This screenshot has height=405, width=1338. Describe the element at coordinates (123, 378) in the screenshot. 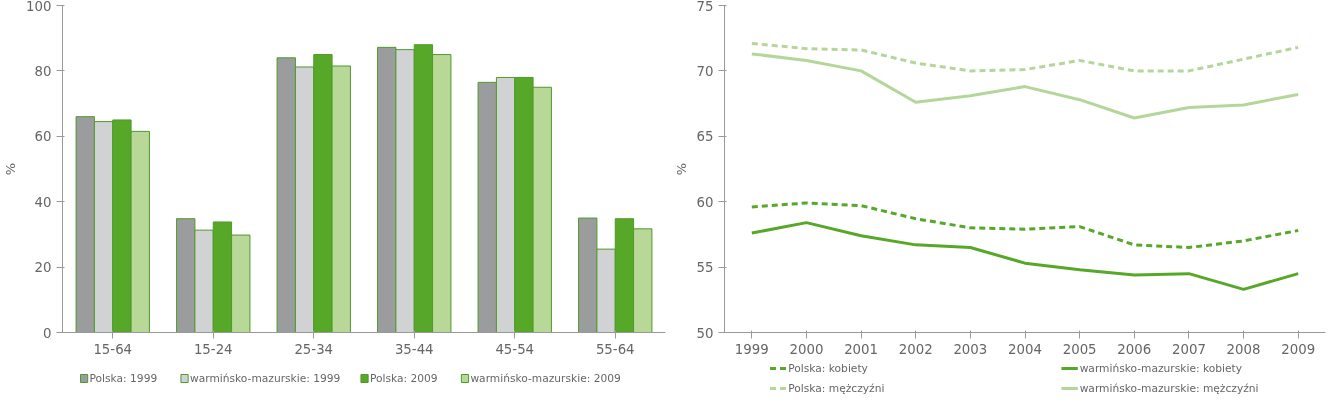

I see `legend-label: Polska: 1999` at that location.